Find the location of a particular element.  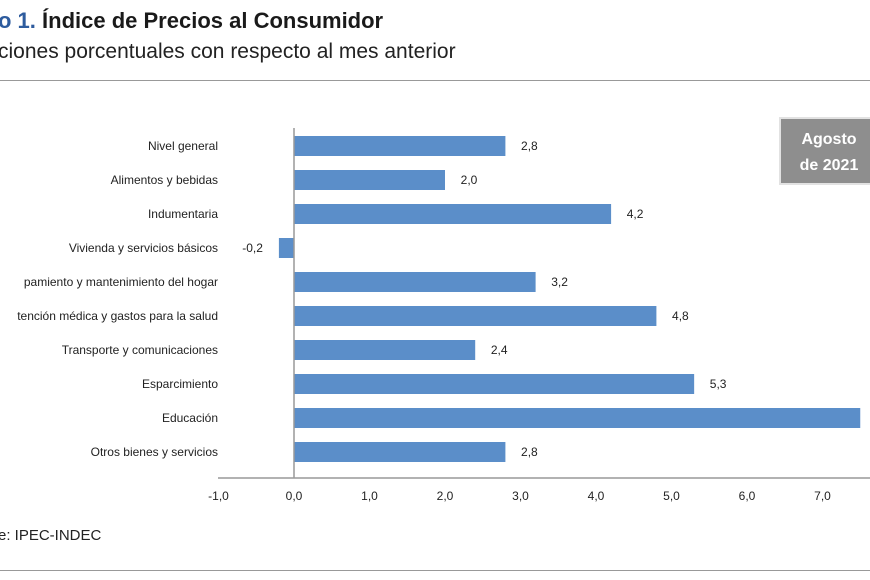

chart-title: o 1. Índice de Precios al Consumidor is located at coordinates (191, 21).